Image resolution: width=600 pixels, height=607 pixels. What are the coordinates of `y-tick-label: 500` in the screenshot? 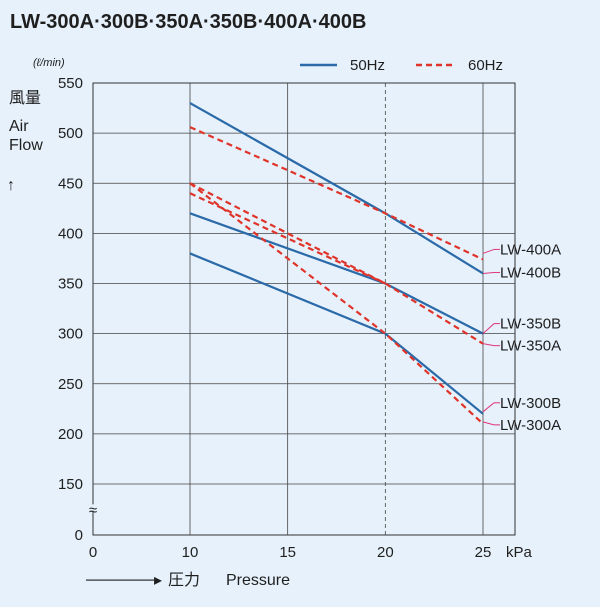 It's located at (70, 133).